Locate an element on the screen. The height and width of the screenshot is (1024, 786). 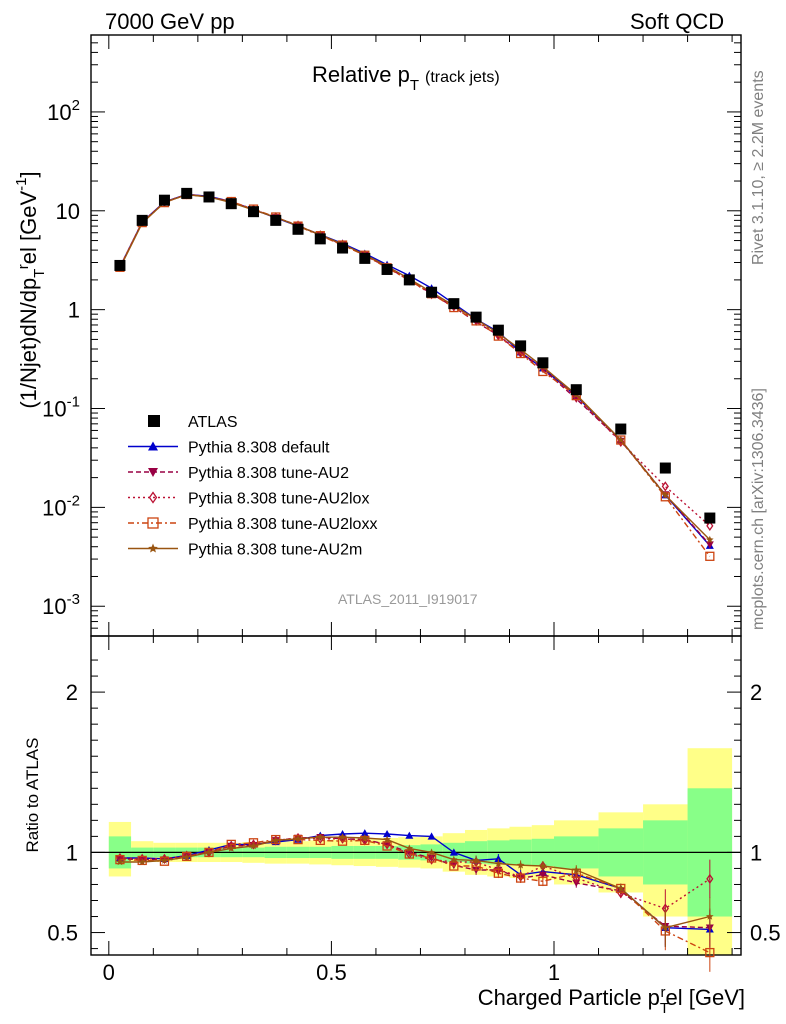
ratio-y-tick-label-right: 0.5 is located at coordinates (765, 933).